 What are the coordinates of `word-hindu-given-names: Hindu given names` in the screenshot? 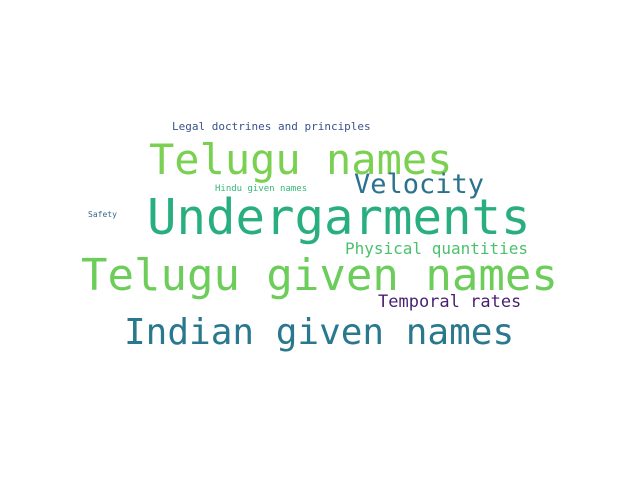 It's located at (261, 189).